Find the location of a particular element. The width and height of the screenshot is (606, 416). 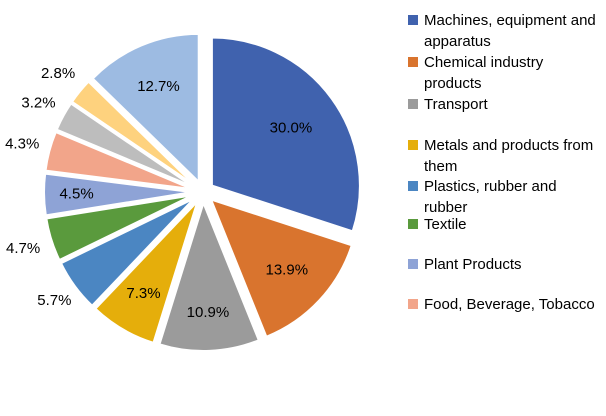

slice-data-label: 12.7% is located at coordinates (158, 86).